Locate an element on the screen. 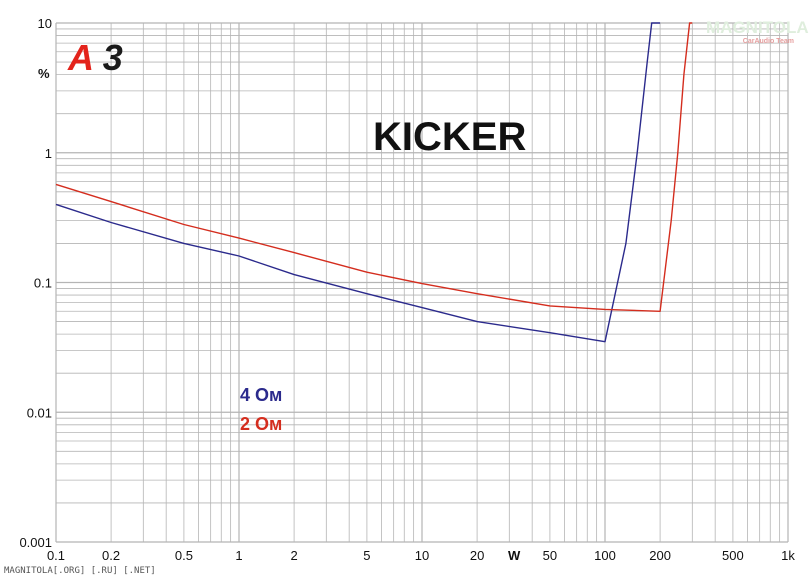 The height and width of the screenshot is (581, 809). a3-logo-letters: A is located at coordinates (80, 57).